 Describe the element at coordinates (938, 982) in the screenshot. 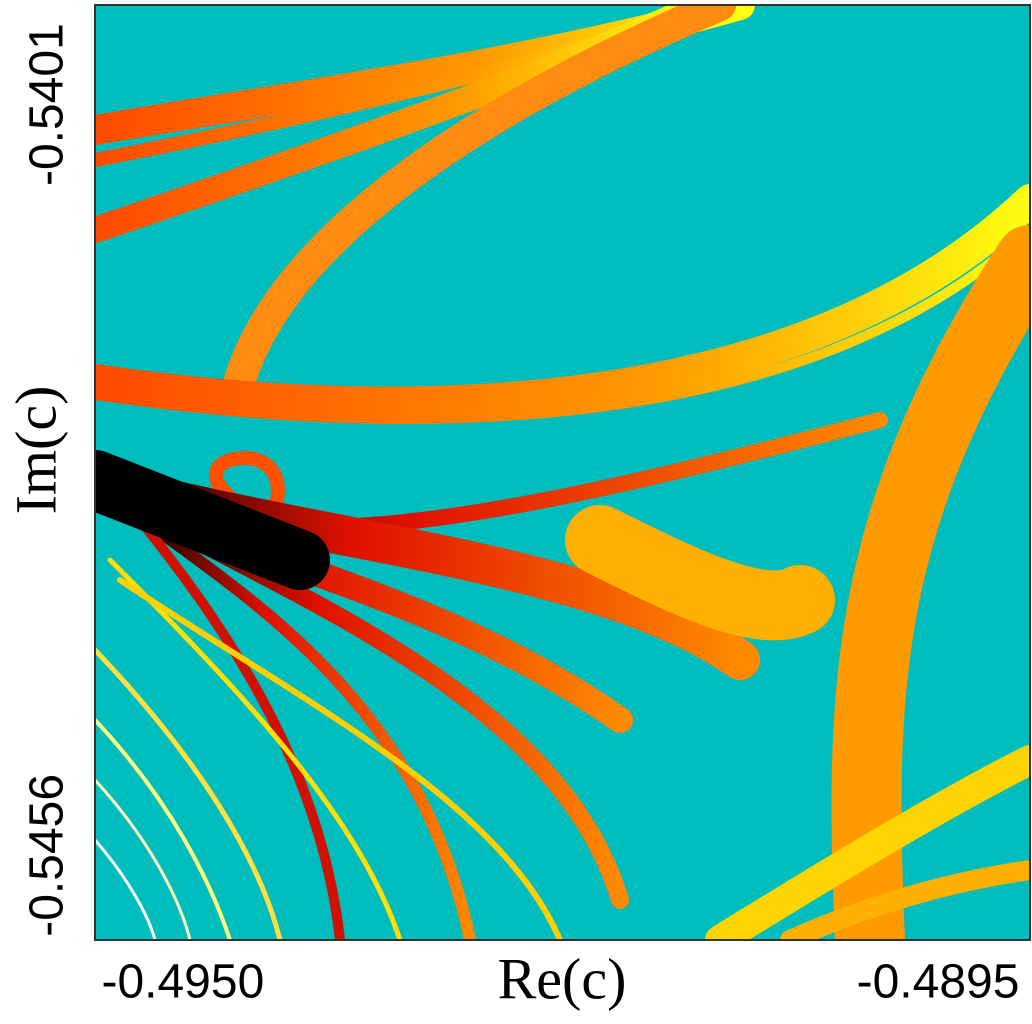

I see `x-tick-label: -0.4895` at that location.